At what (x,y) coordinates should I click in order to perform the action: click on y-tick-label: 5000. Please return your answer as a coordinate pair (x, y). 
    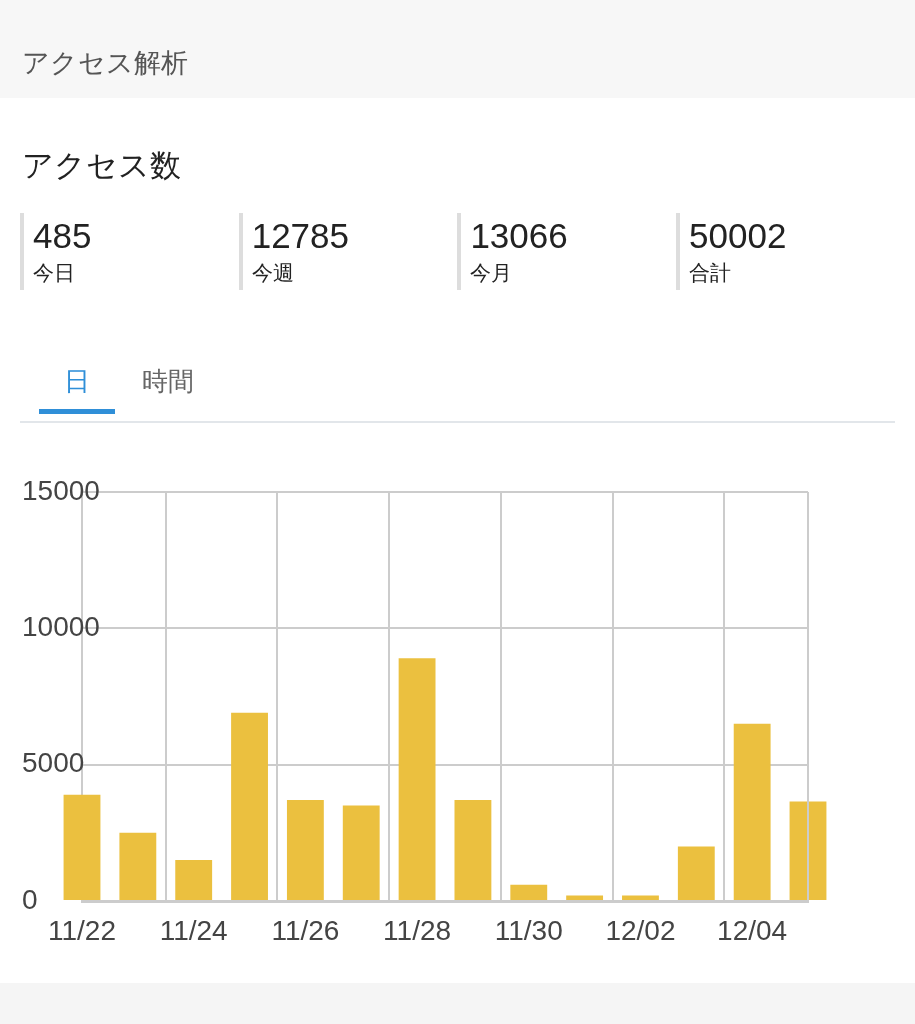
    Looking at the image, I should click on (53, 763).